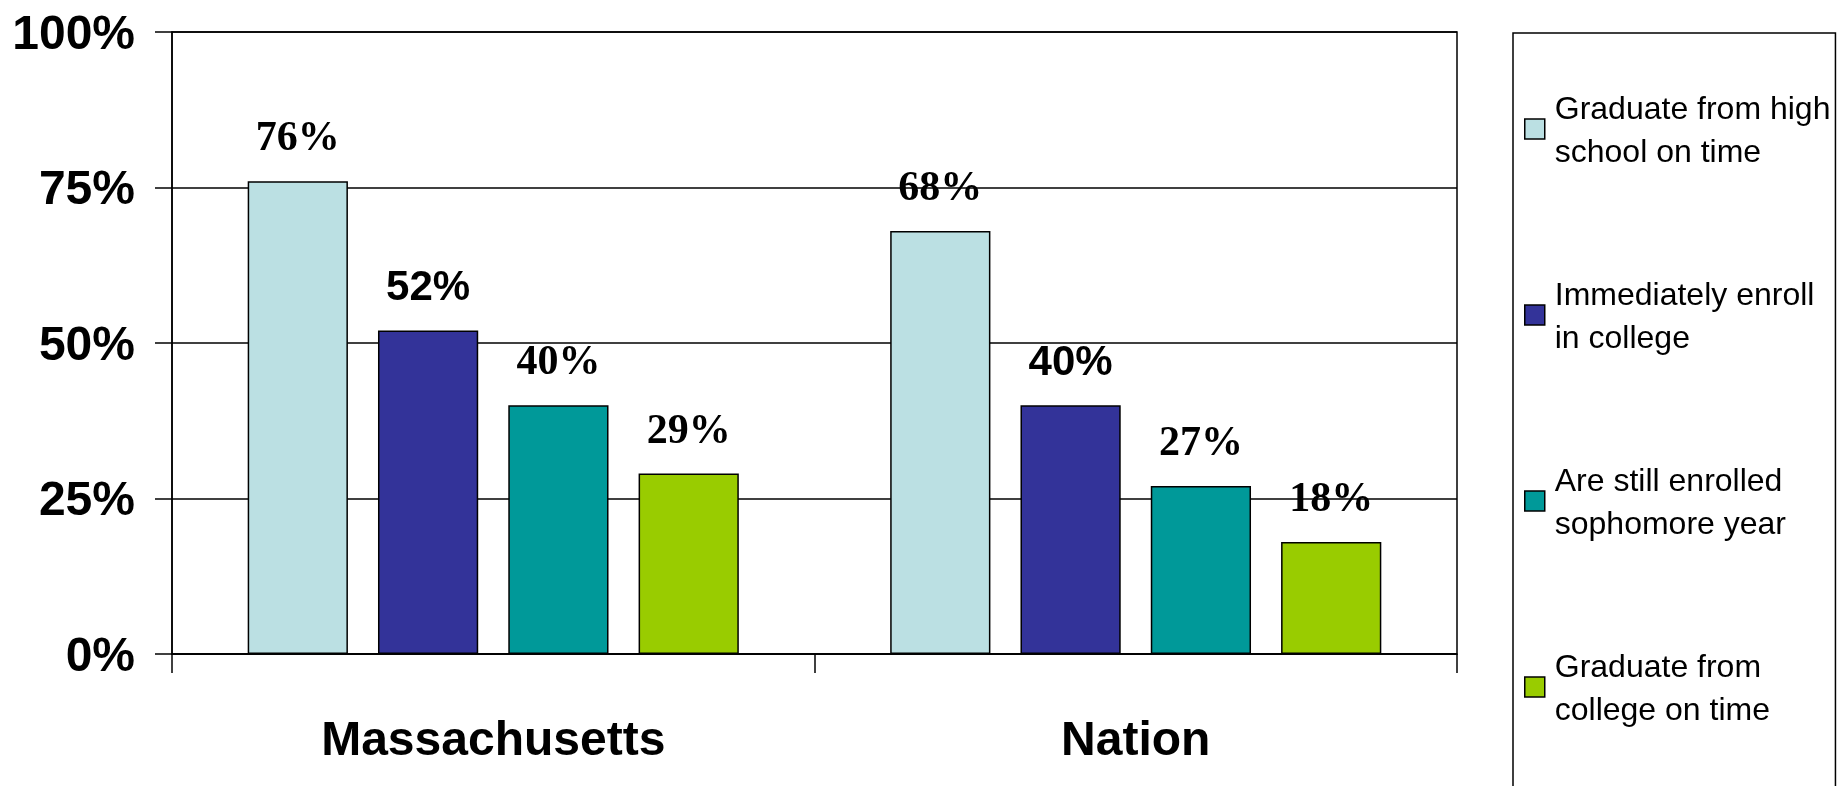 This screenshot has width=1845, height=786. I want to click on y-tick-label: 25%, so click(86, 498).